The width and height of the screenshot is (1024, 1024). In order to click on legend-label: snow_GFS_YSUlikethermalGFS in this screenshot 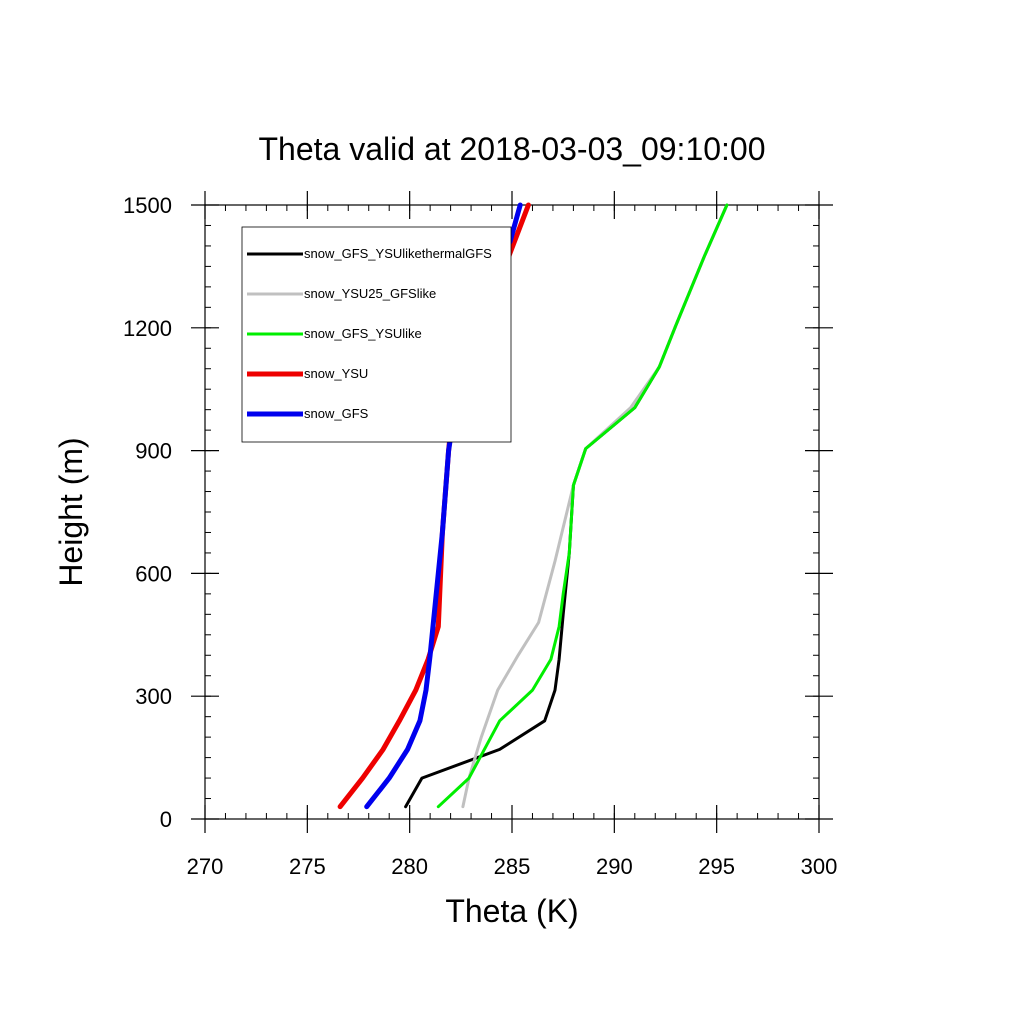, I will do `click(398, 253)`.